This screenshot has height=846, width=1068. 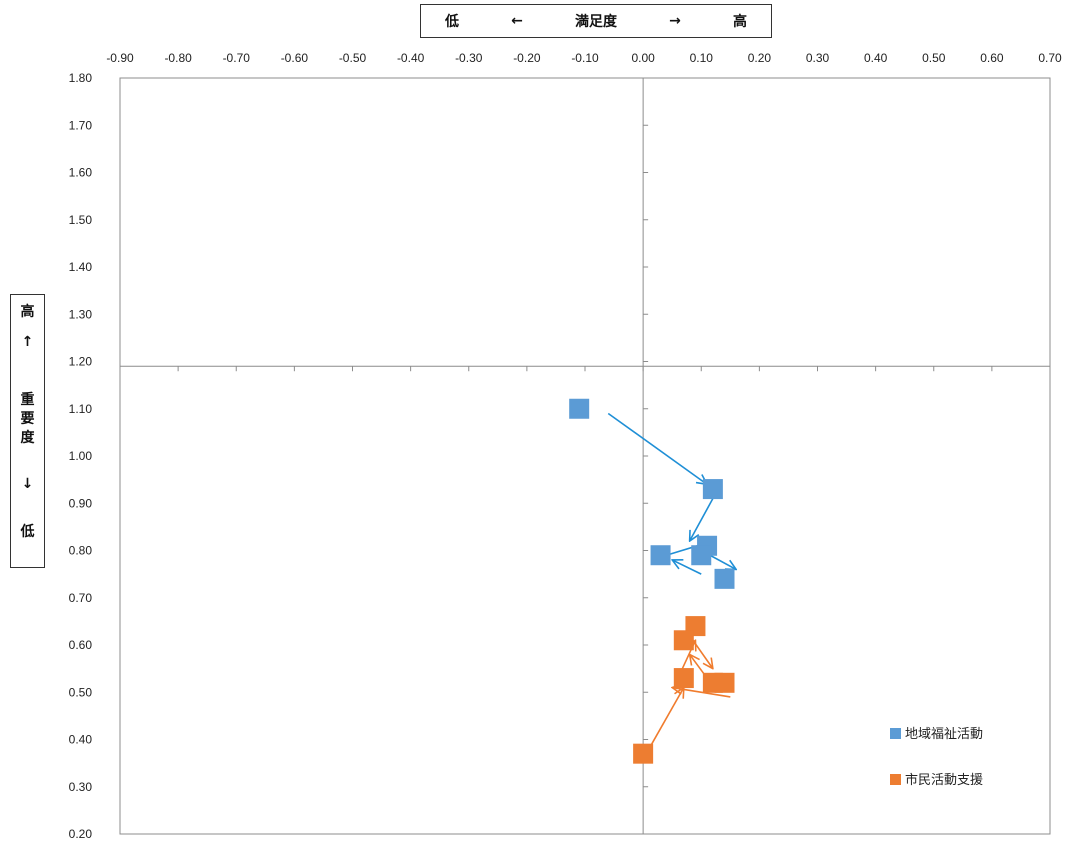 What do you see at coordinates (81, 787) in the screenshot?
I see `y-tick-label: 0.30` at bounding box center [81, 787].